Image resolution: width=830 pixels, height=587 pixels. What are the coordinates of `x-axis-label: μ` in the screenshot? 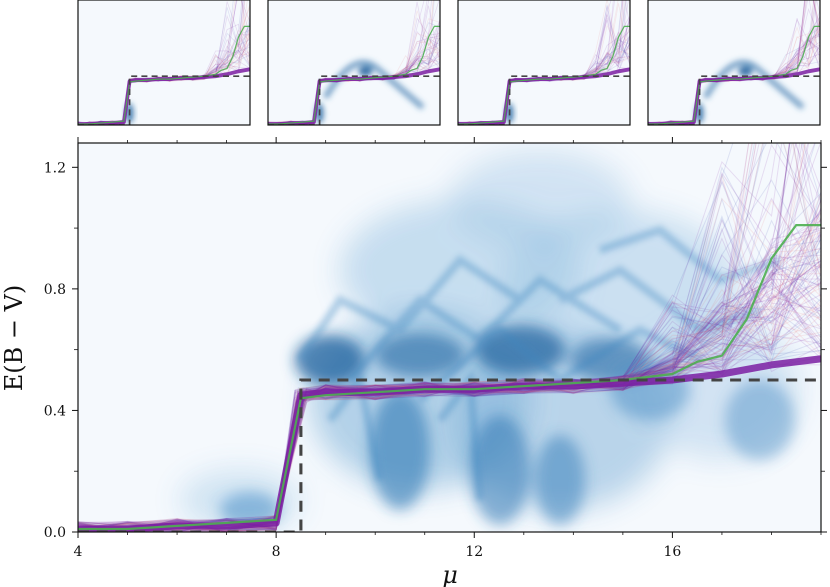 It's located at (450, 574).